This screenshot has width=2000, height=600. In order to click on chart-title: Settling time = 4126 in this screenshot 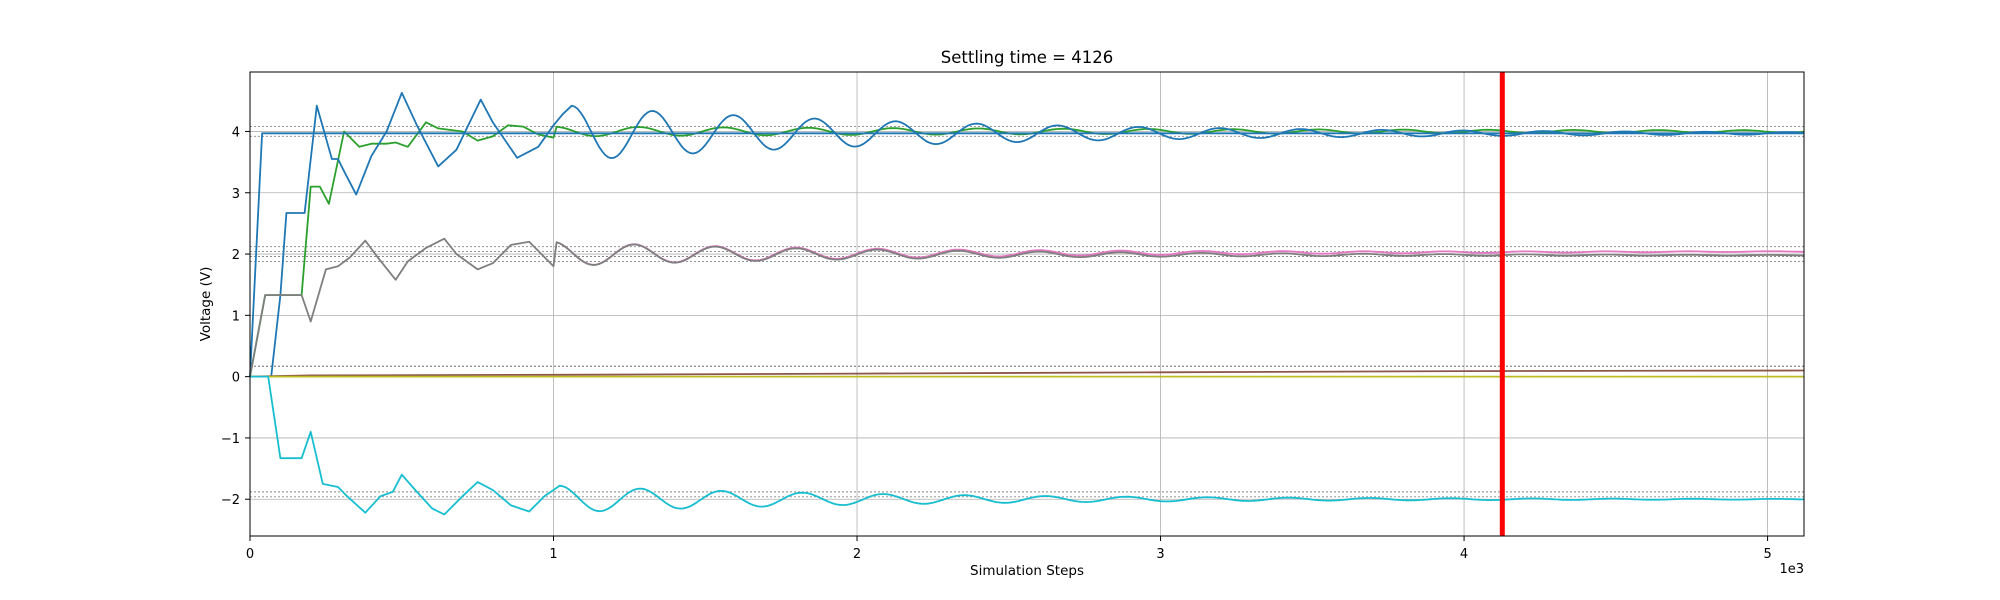, I will do `click(1027, 57)`.